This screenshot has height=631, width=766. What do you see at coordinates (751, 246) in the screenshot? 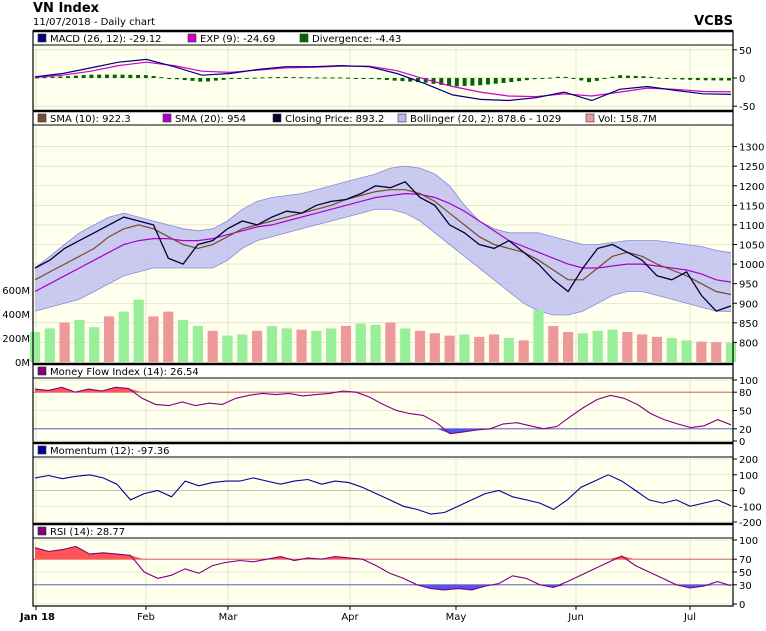
I see `y-tick-label: 1050` at bounding box center [751, 246].